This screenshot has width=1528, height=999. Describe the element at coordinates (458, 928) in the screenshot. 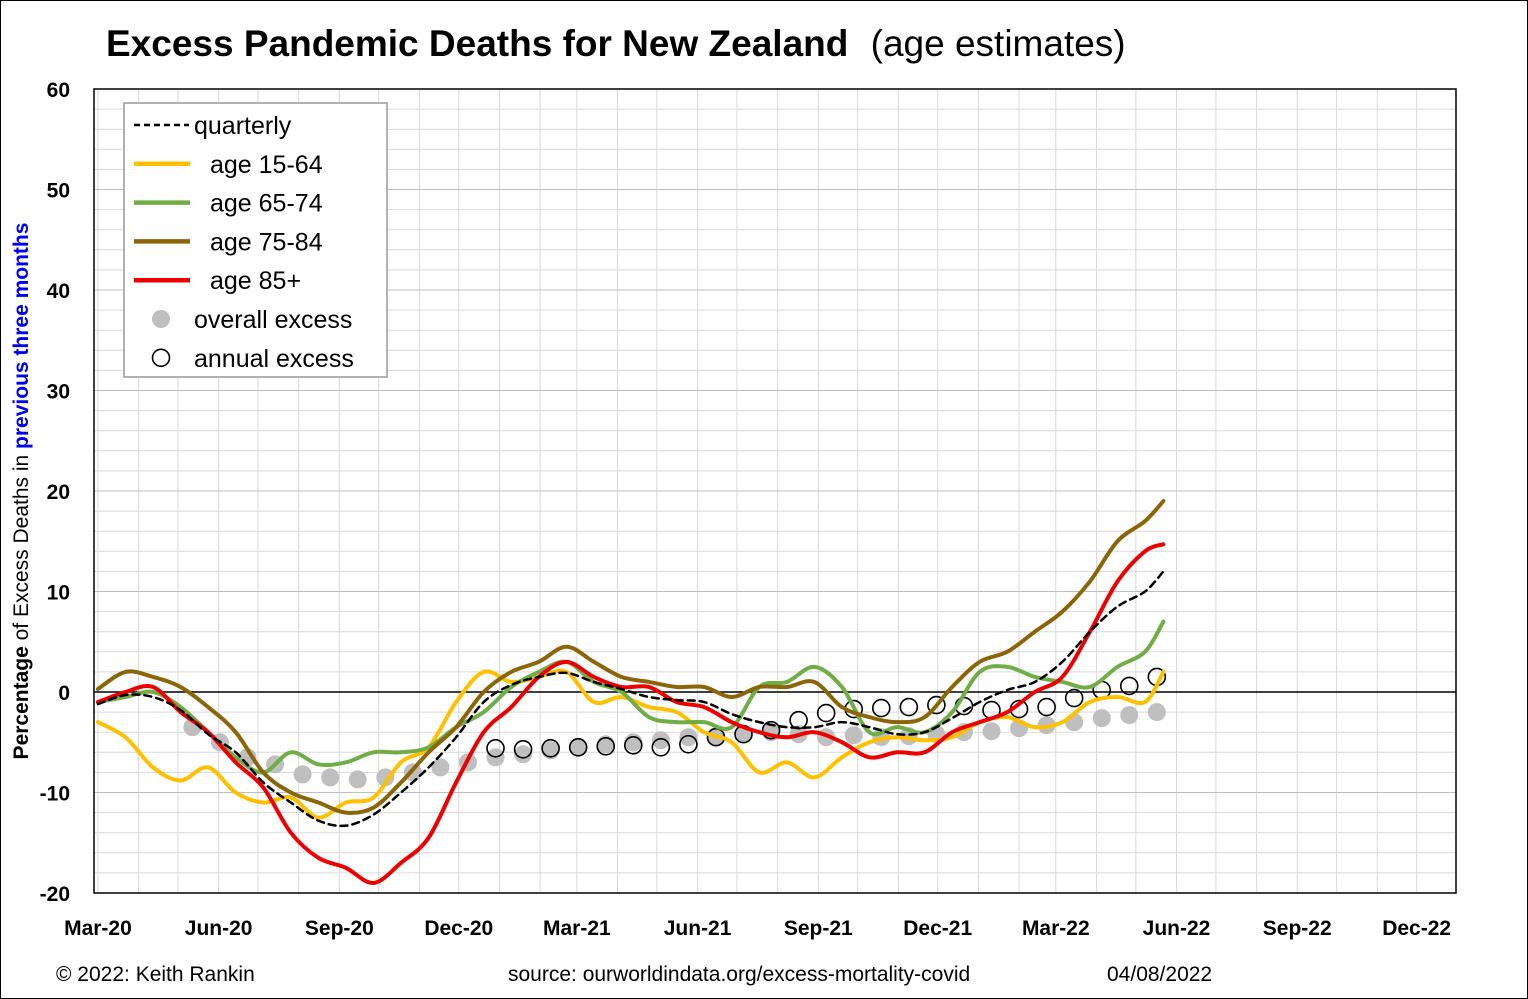

I see `x-tick-label: Dec-20` at that location.